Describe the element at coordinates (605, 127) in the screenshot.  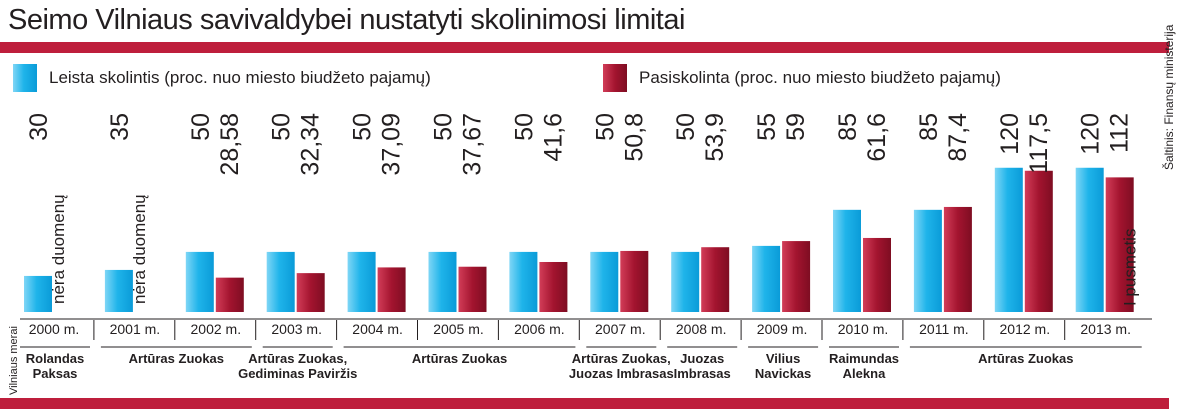
I see `value-label-allowed-7: 50` at that location.